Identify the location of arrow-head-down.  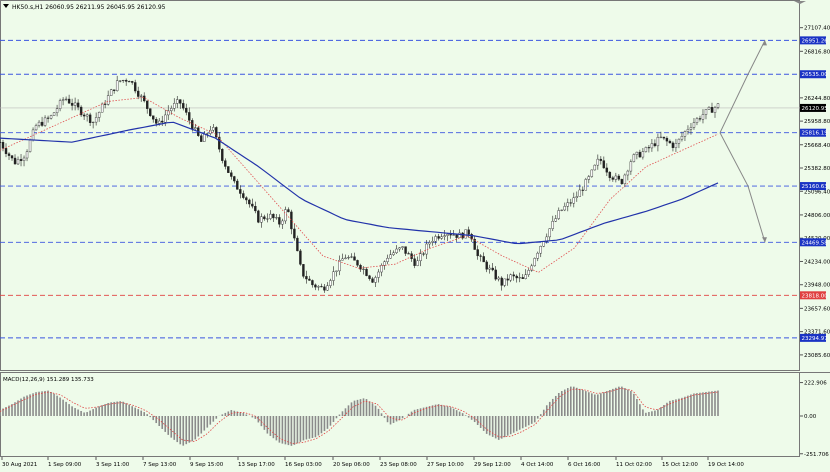
(764, 240).